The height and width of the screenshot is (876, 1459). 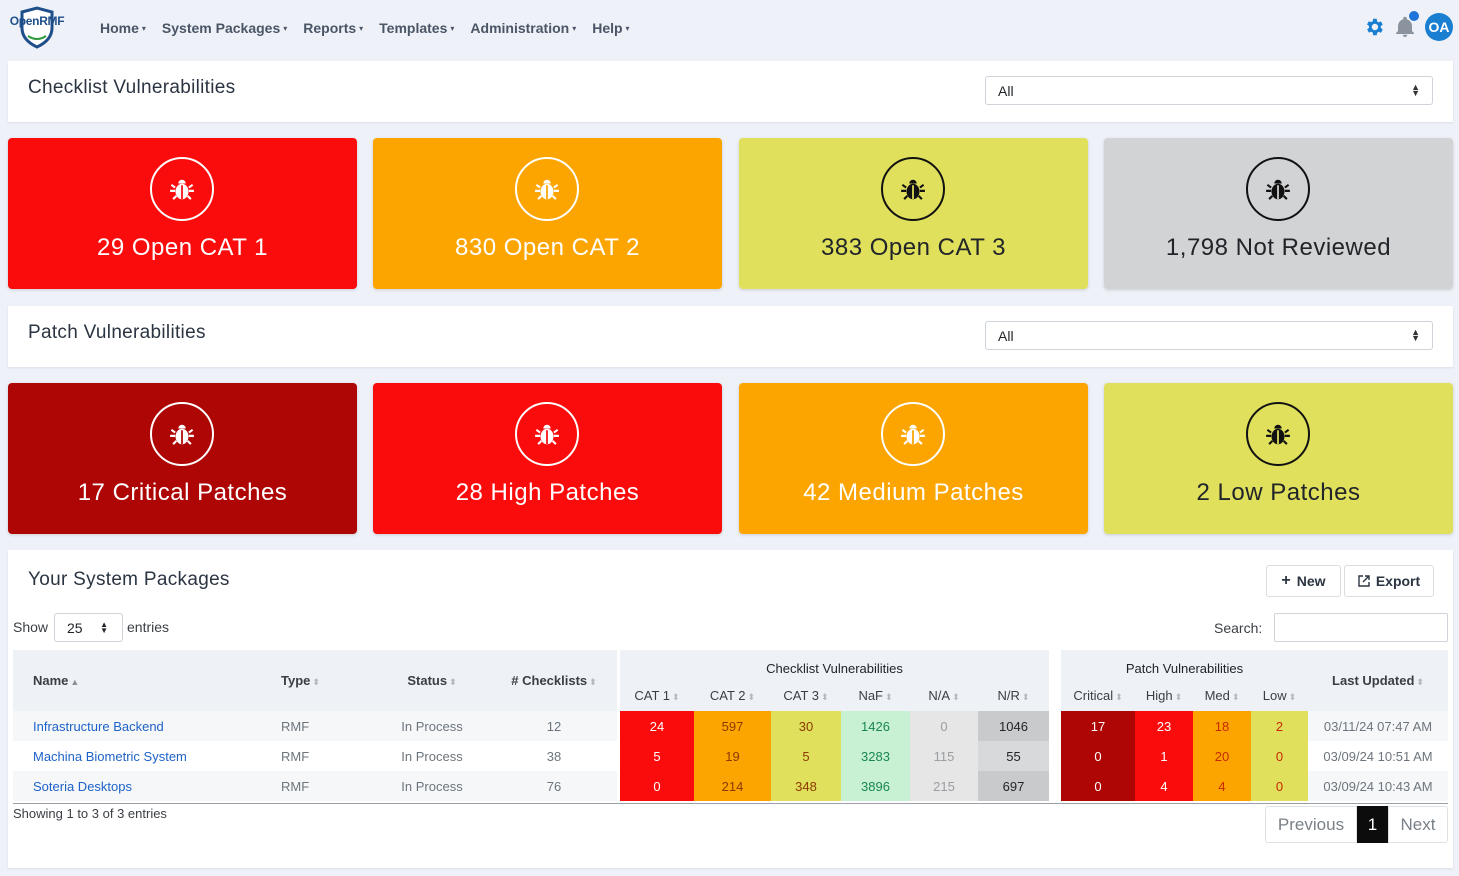 What do you see at coordinates (37, 28) in the screenshot?
I see `openrmf-logo: OpenRMF` at bounding box center [37, 28].